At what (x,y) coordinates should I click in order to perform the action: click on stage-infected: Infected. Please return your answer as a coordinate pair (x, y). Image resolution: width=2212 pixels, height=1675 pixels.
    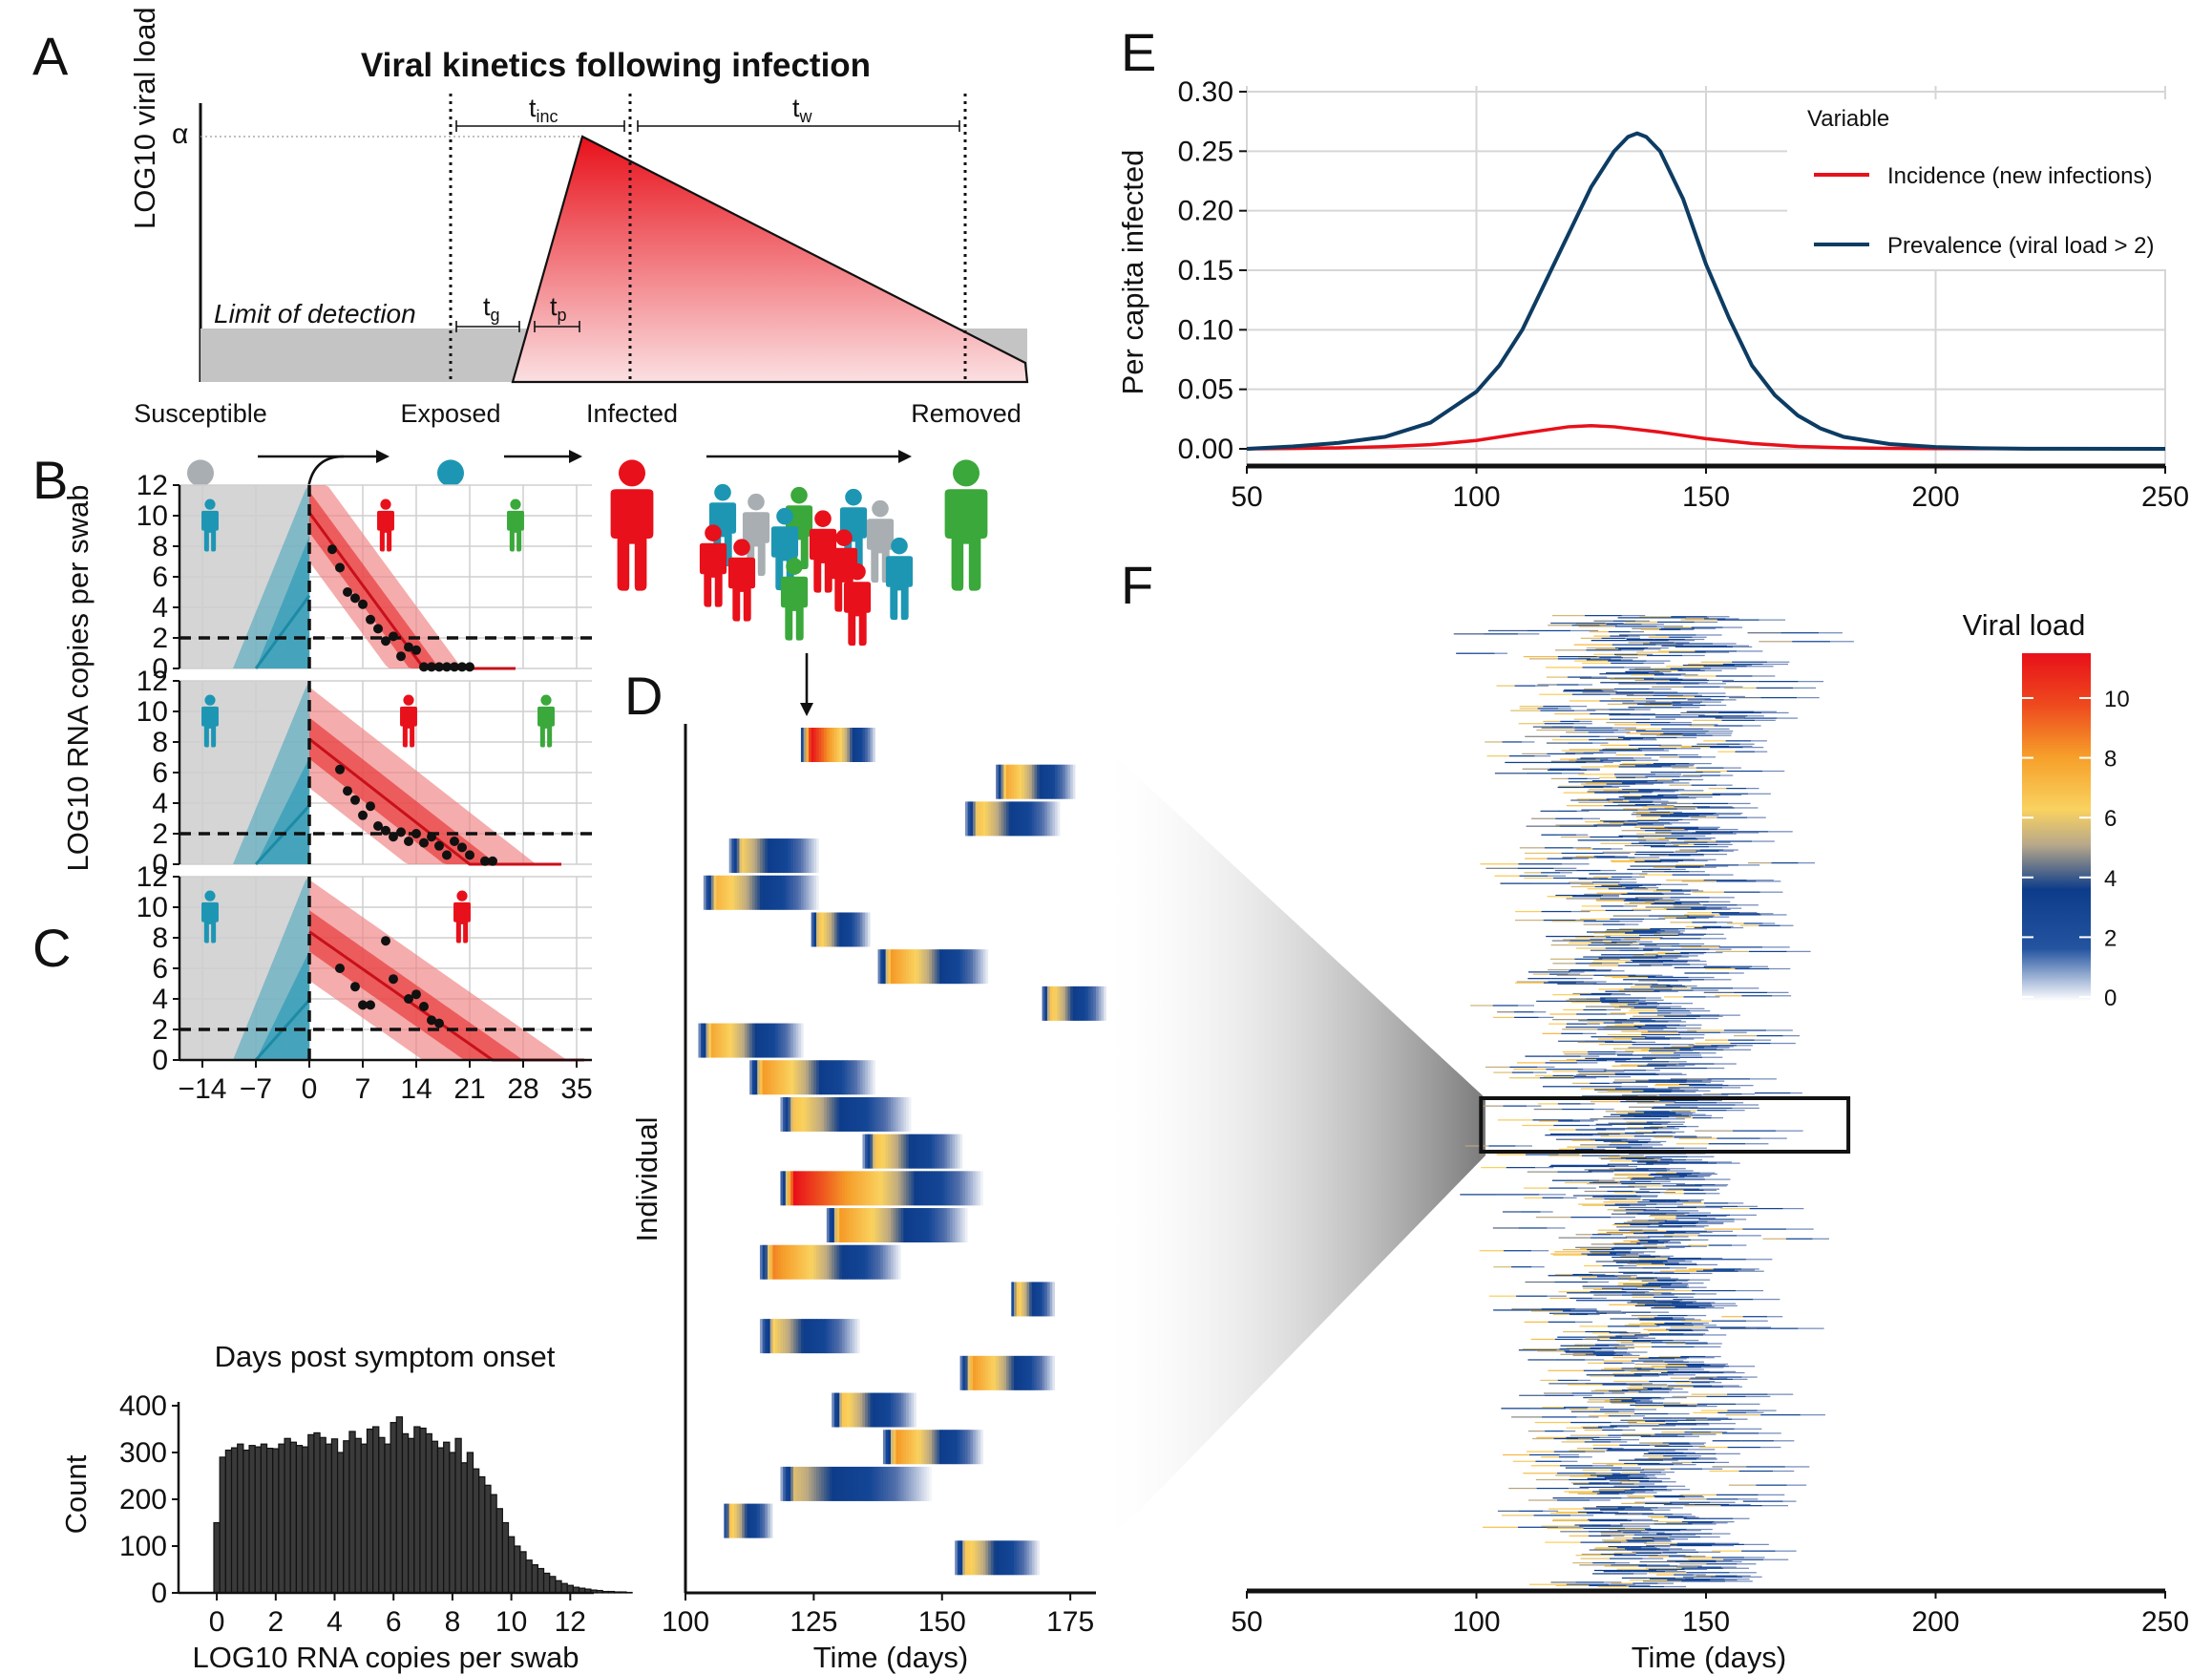
    Looking at the image, I should click on (632, 413).